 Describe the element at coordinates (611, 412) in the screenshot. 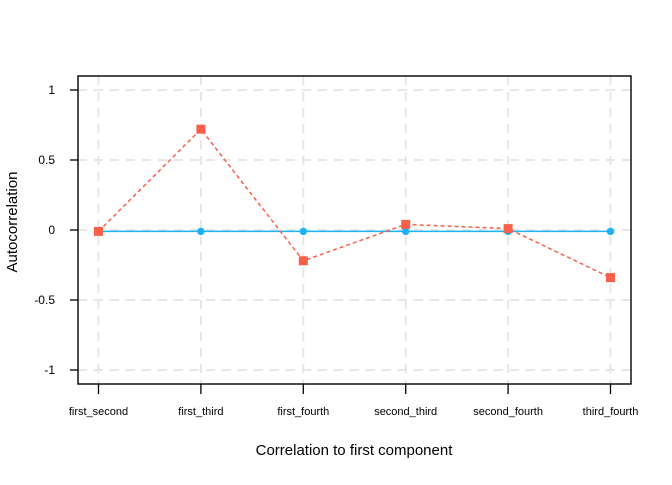

I see `x-tick-label: third_fourth` at that location.